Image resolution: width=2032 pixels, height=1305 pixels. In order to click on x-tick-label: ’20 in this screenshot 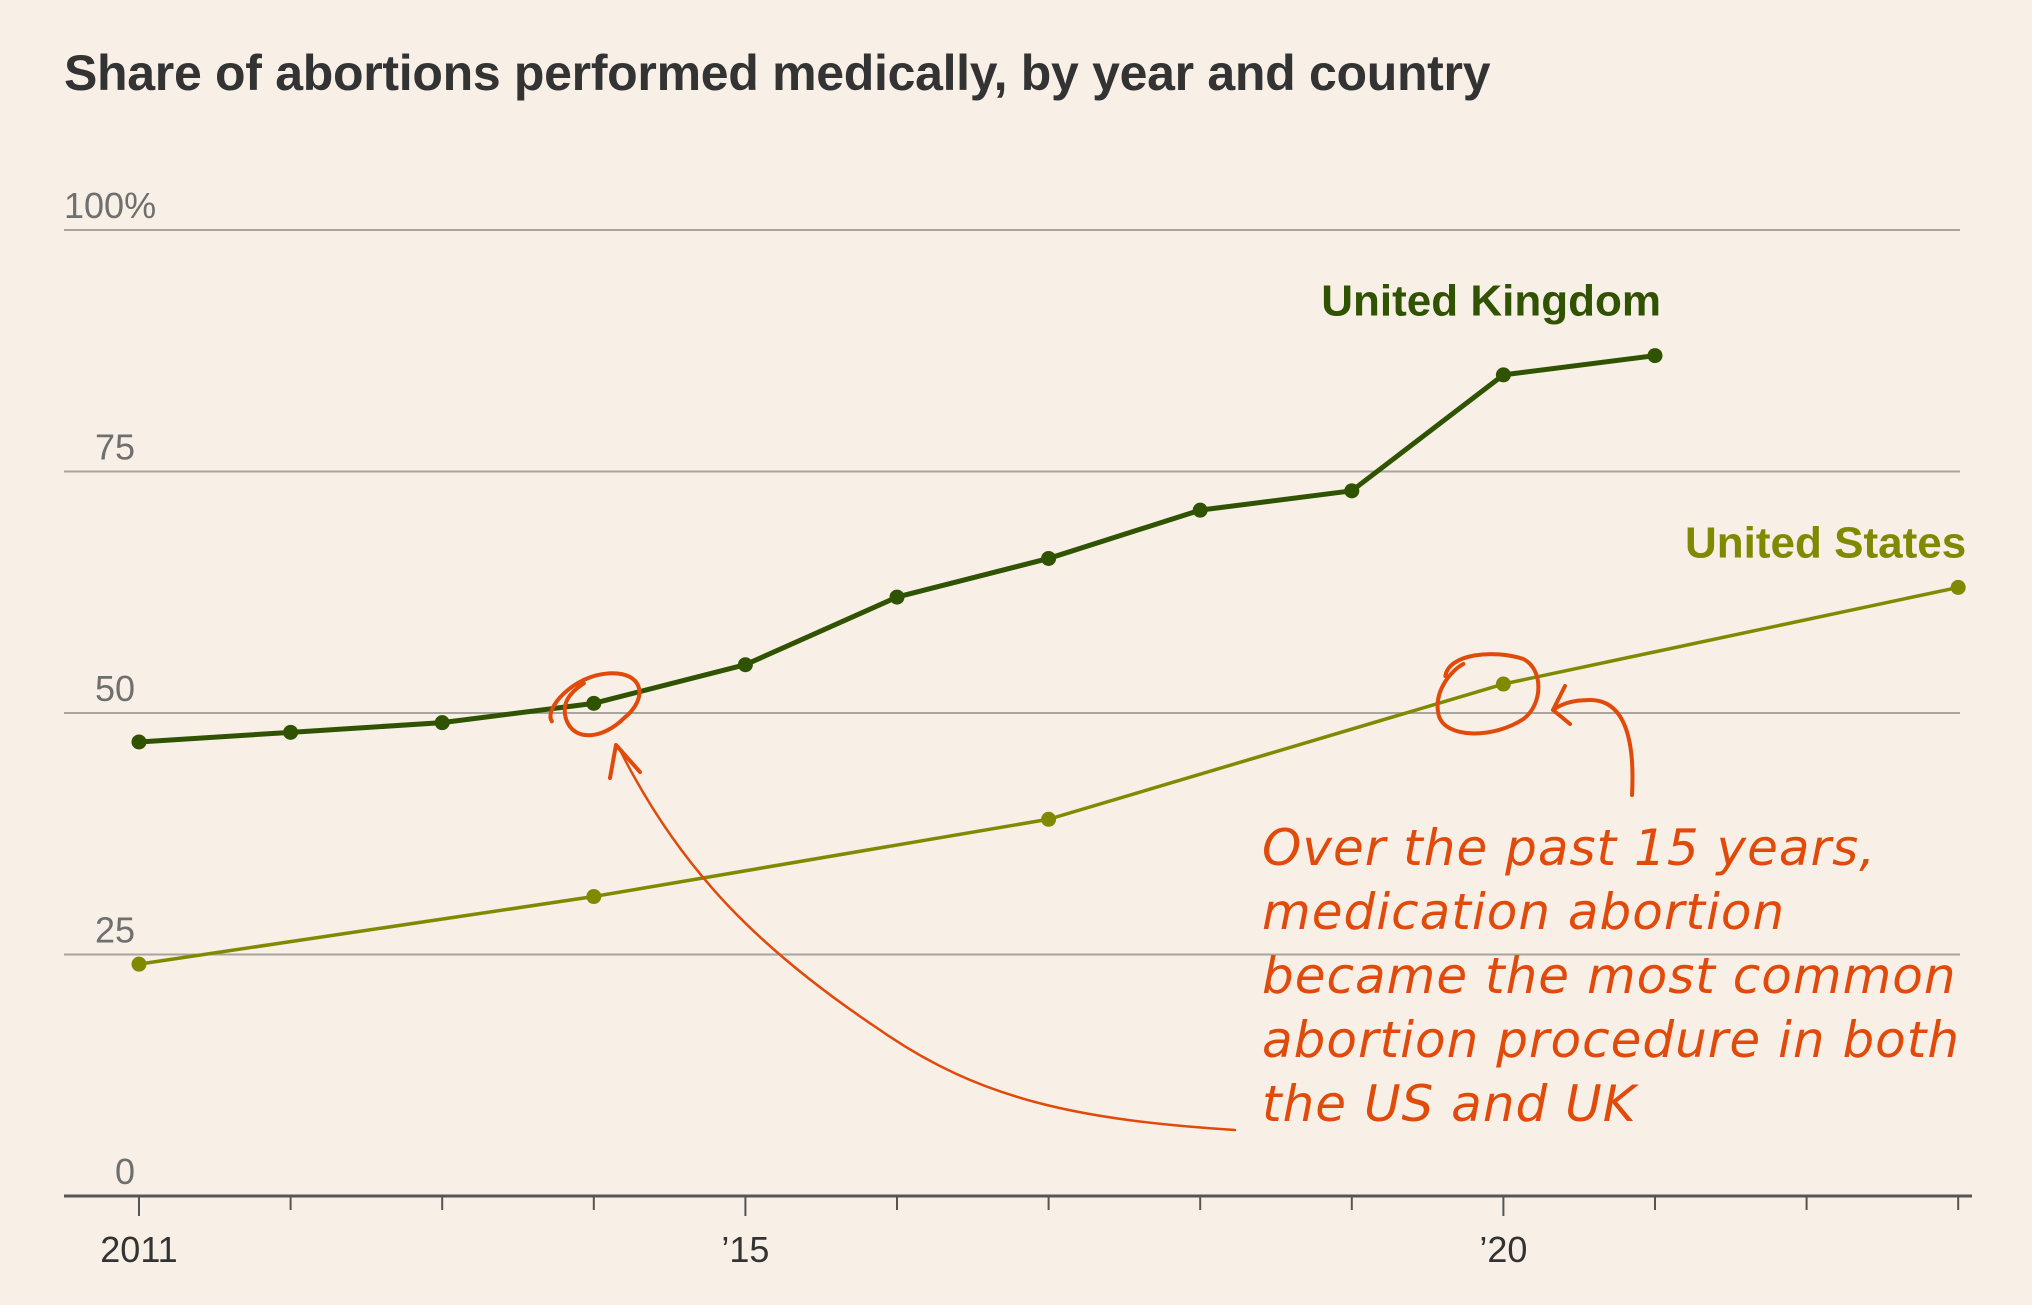, I will do `click(1503, 1249)`.